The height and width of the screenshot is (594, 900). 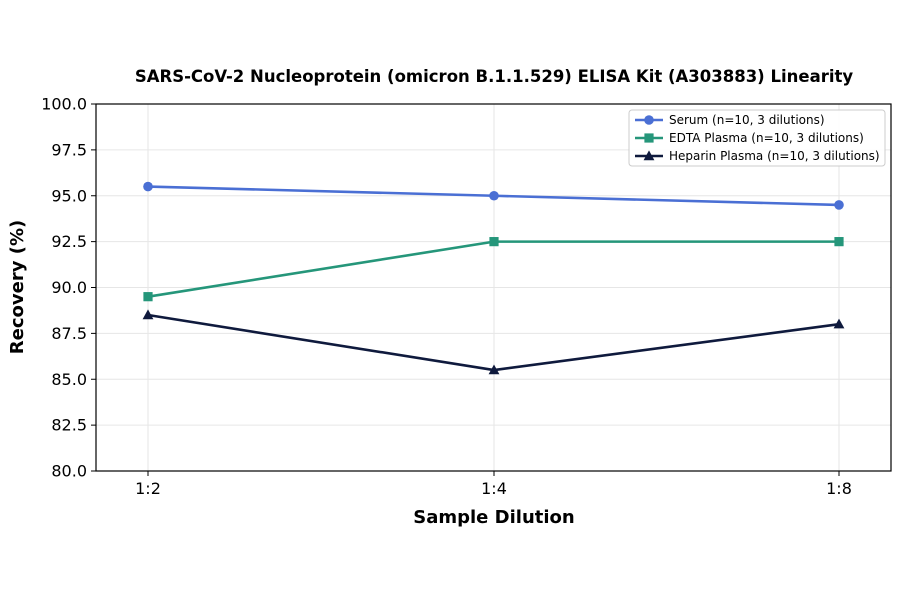 I want to click on legend-item: Serum (n=10, 3 dilutions), so click(x=730, y=120).